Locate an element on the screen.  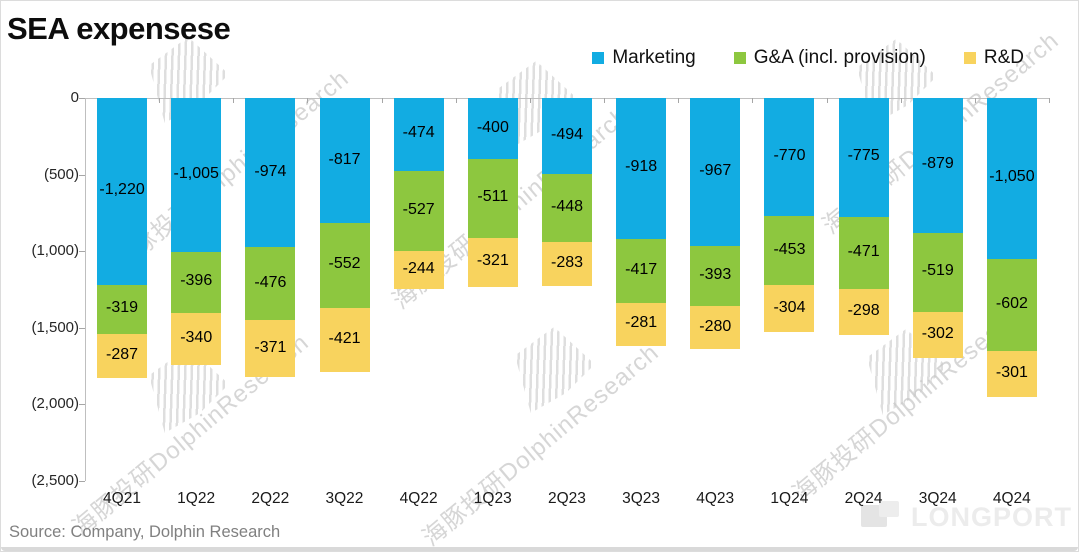
bar-value-label: -511 is located at coordinates (493, 197).